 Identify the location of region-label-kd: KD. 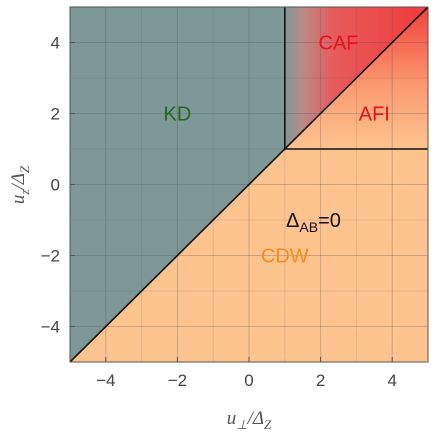
(178, 115).